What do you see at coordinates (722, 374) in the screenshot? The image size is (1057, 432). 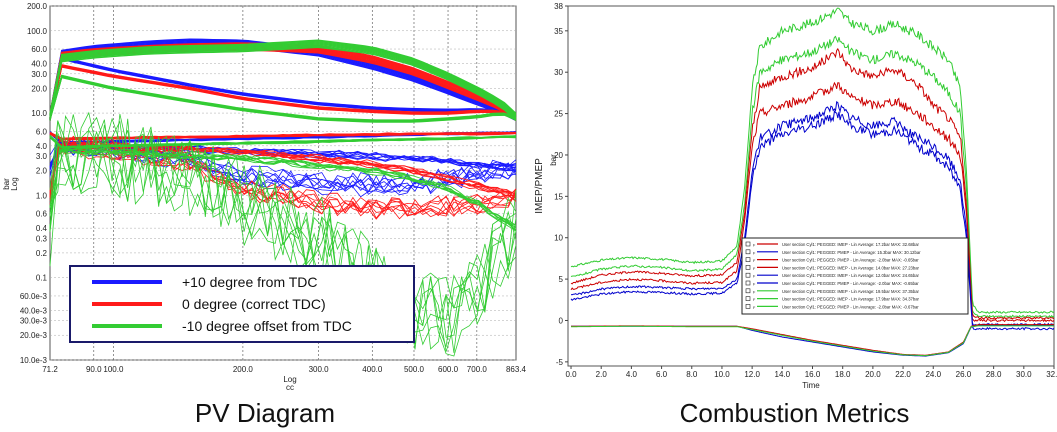 I see `x-tick-label: 10.0` at bounding box center [722, 374].